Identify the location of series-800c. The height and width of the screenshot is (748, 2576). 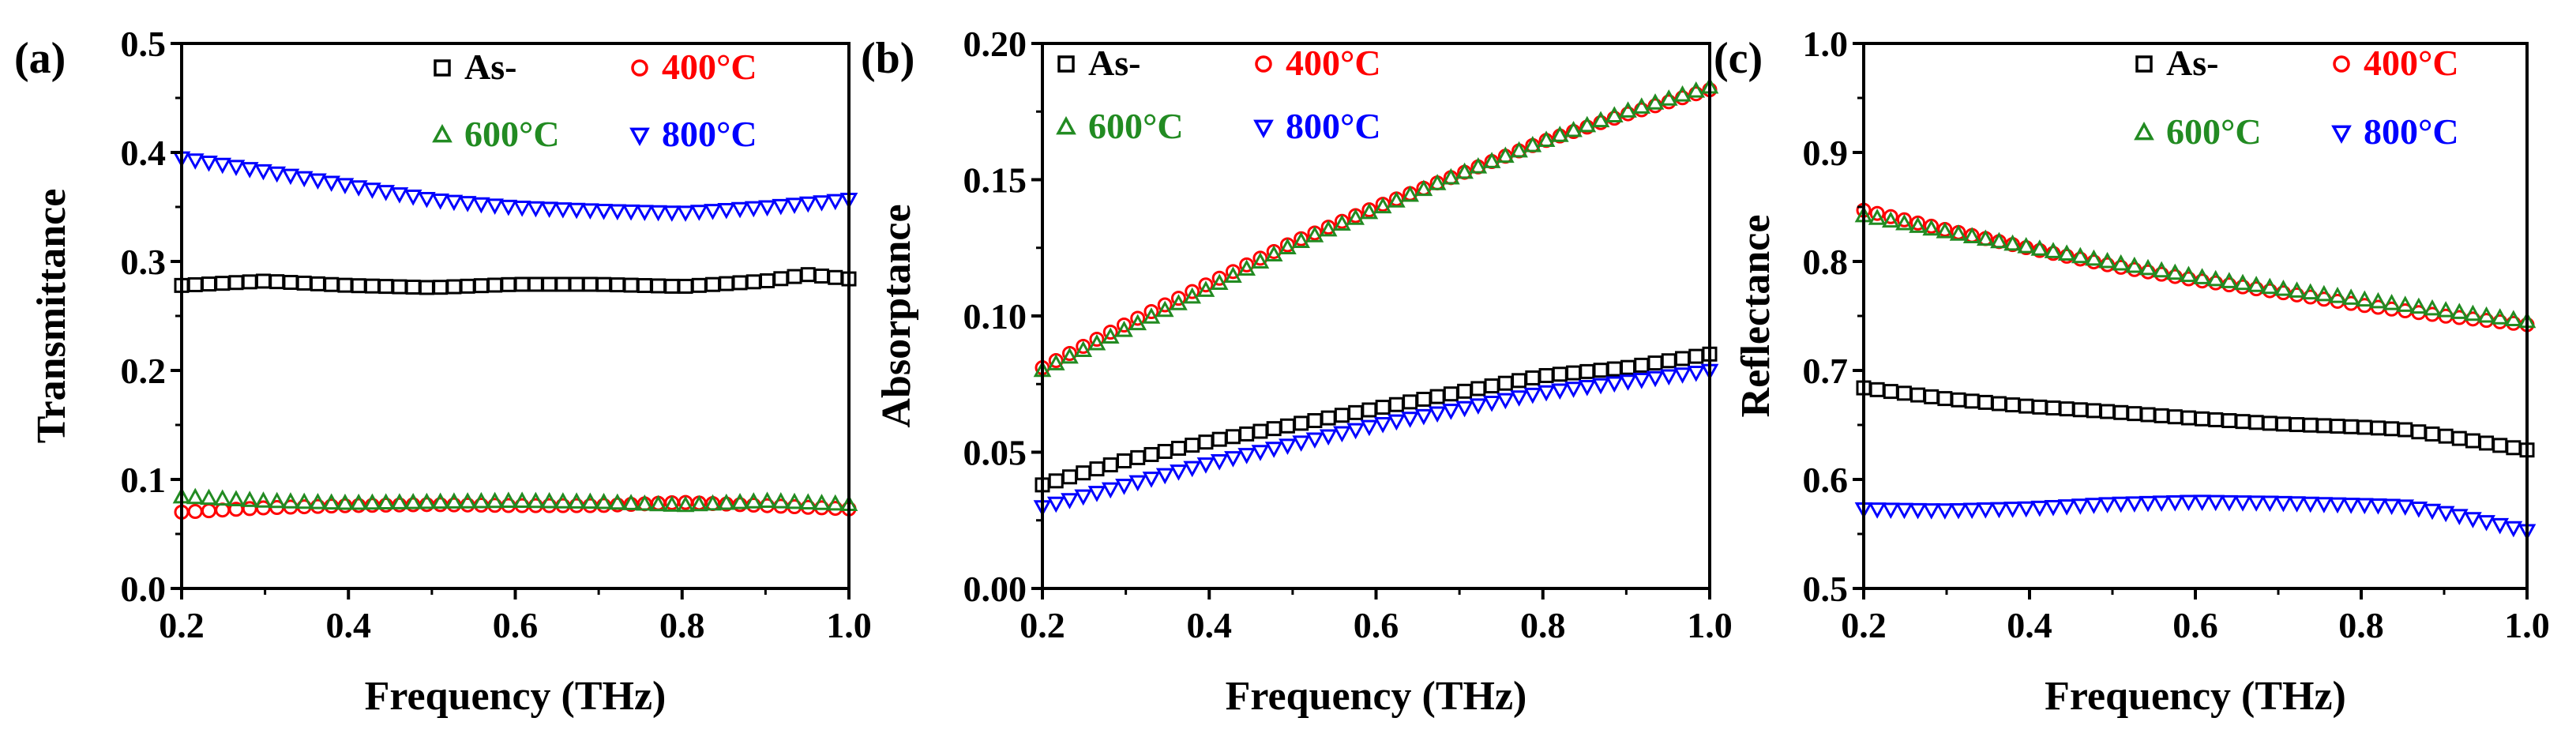
(515, 186).